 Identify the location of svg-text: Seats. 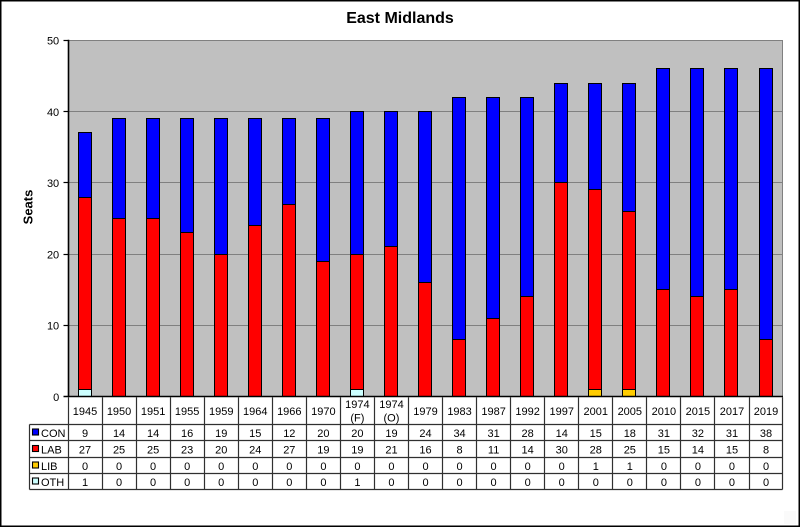
(27, 207).